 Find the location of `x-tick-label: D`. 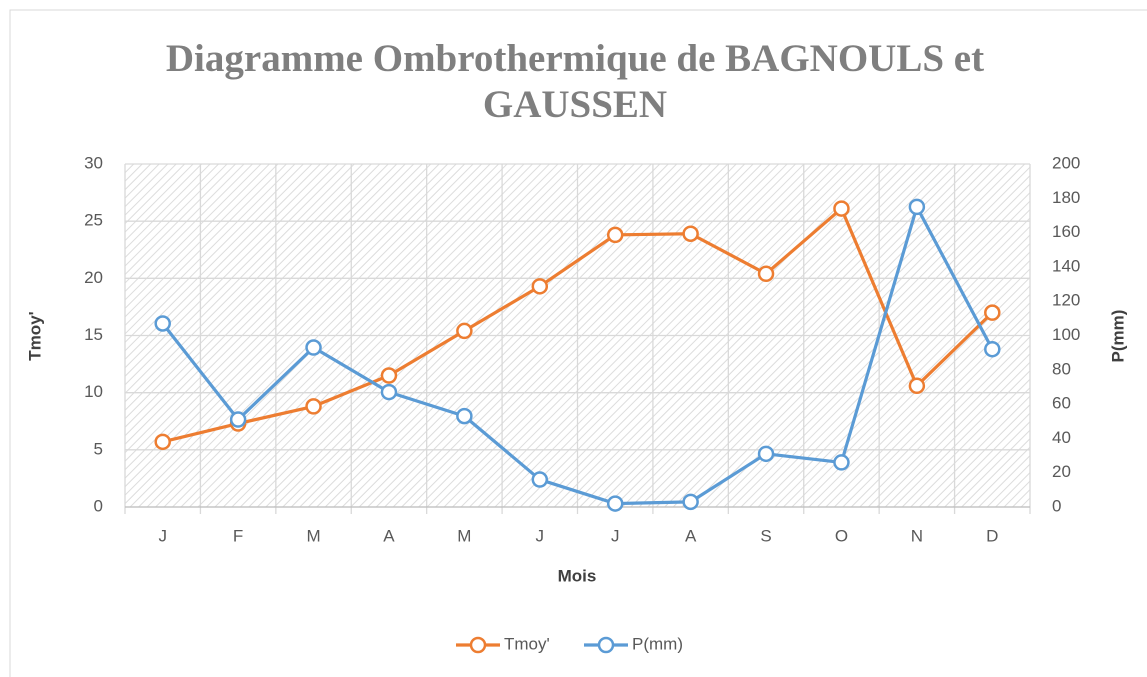

x-tick-label: D is located at coordinates (992, 535).